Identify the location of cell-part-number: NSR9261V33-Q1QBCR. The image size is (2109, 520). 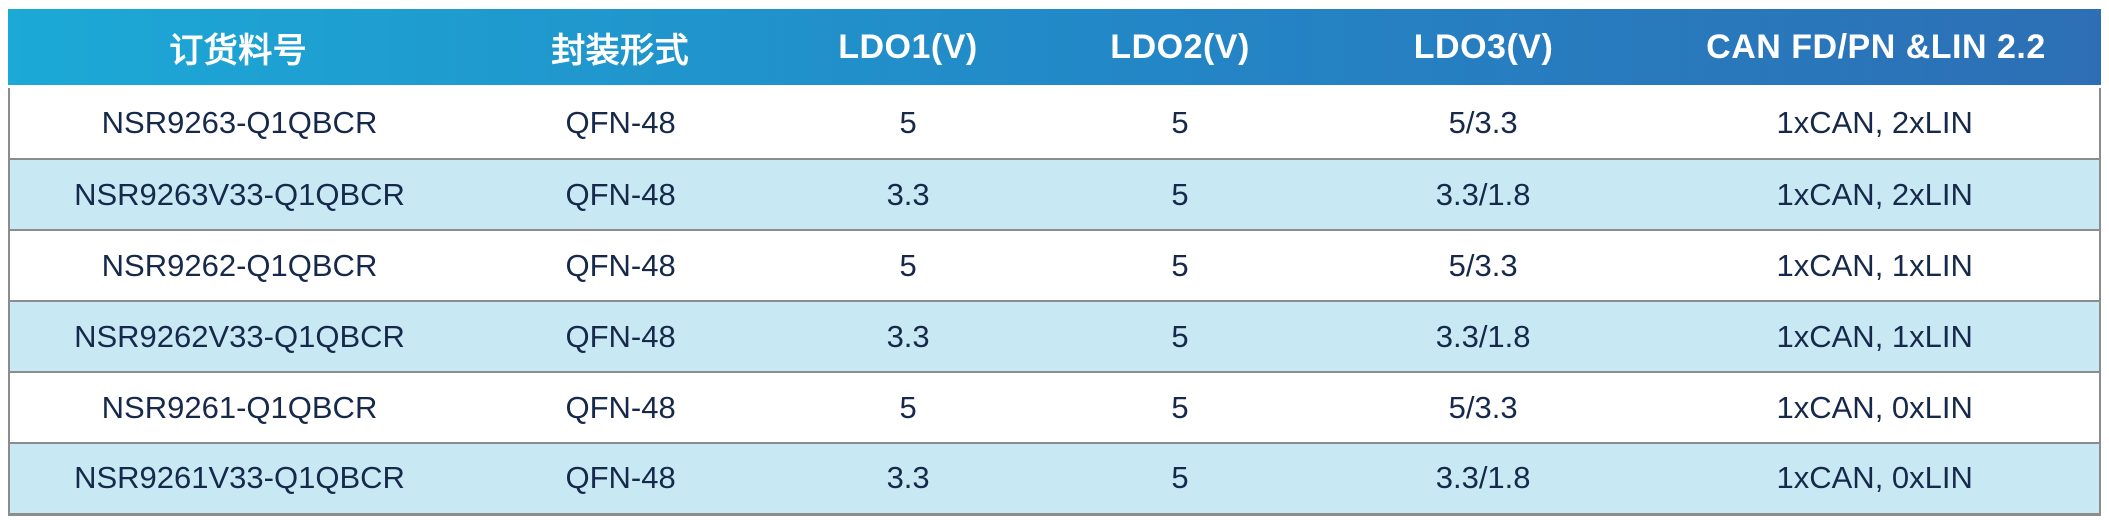
(239, 478).